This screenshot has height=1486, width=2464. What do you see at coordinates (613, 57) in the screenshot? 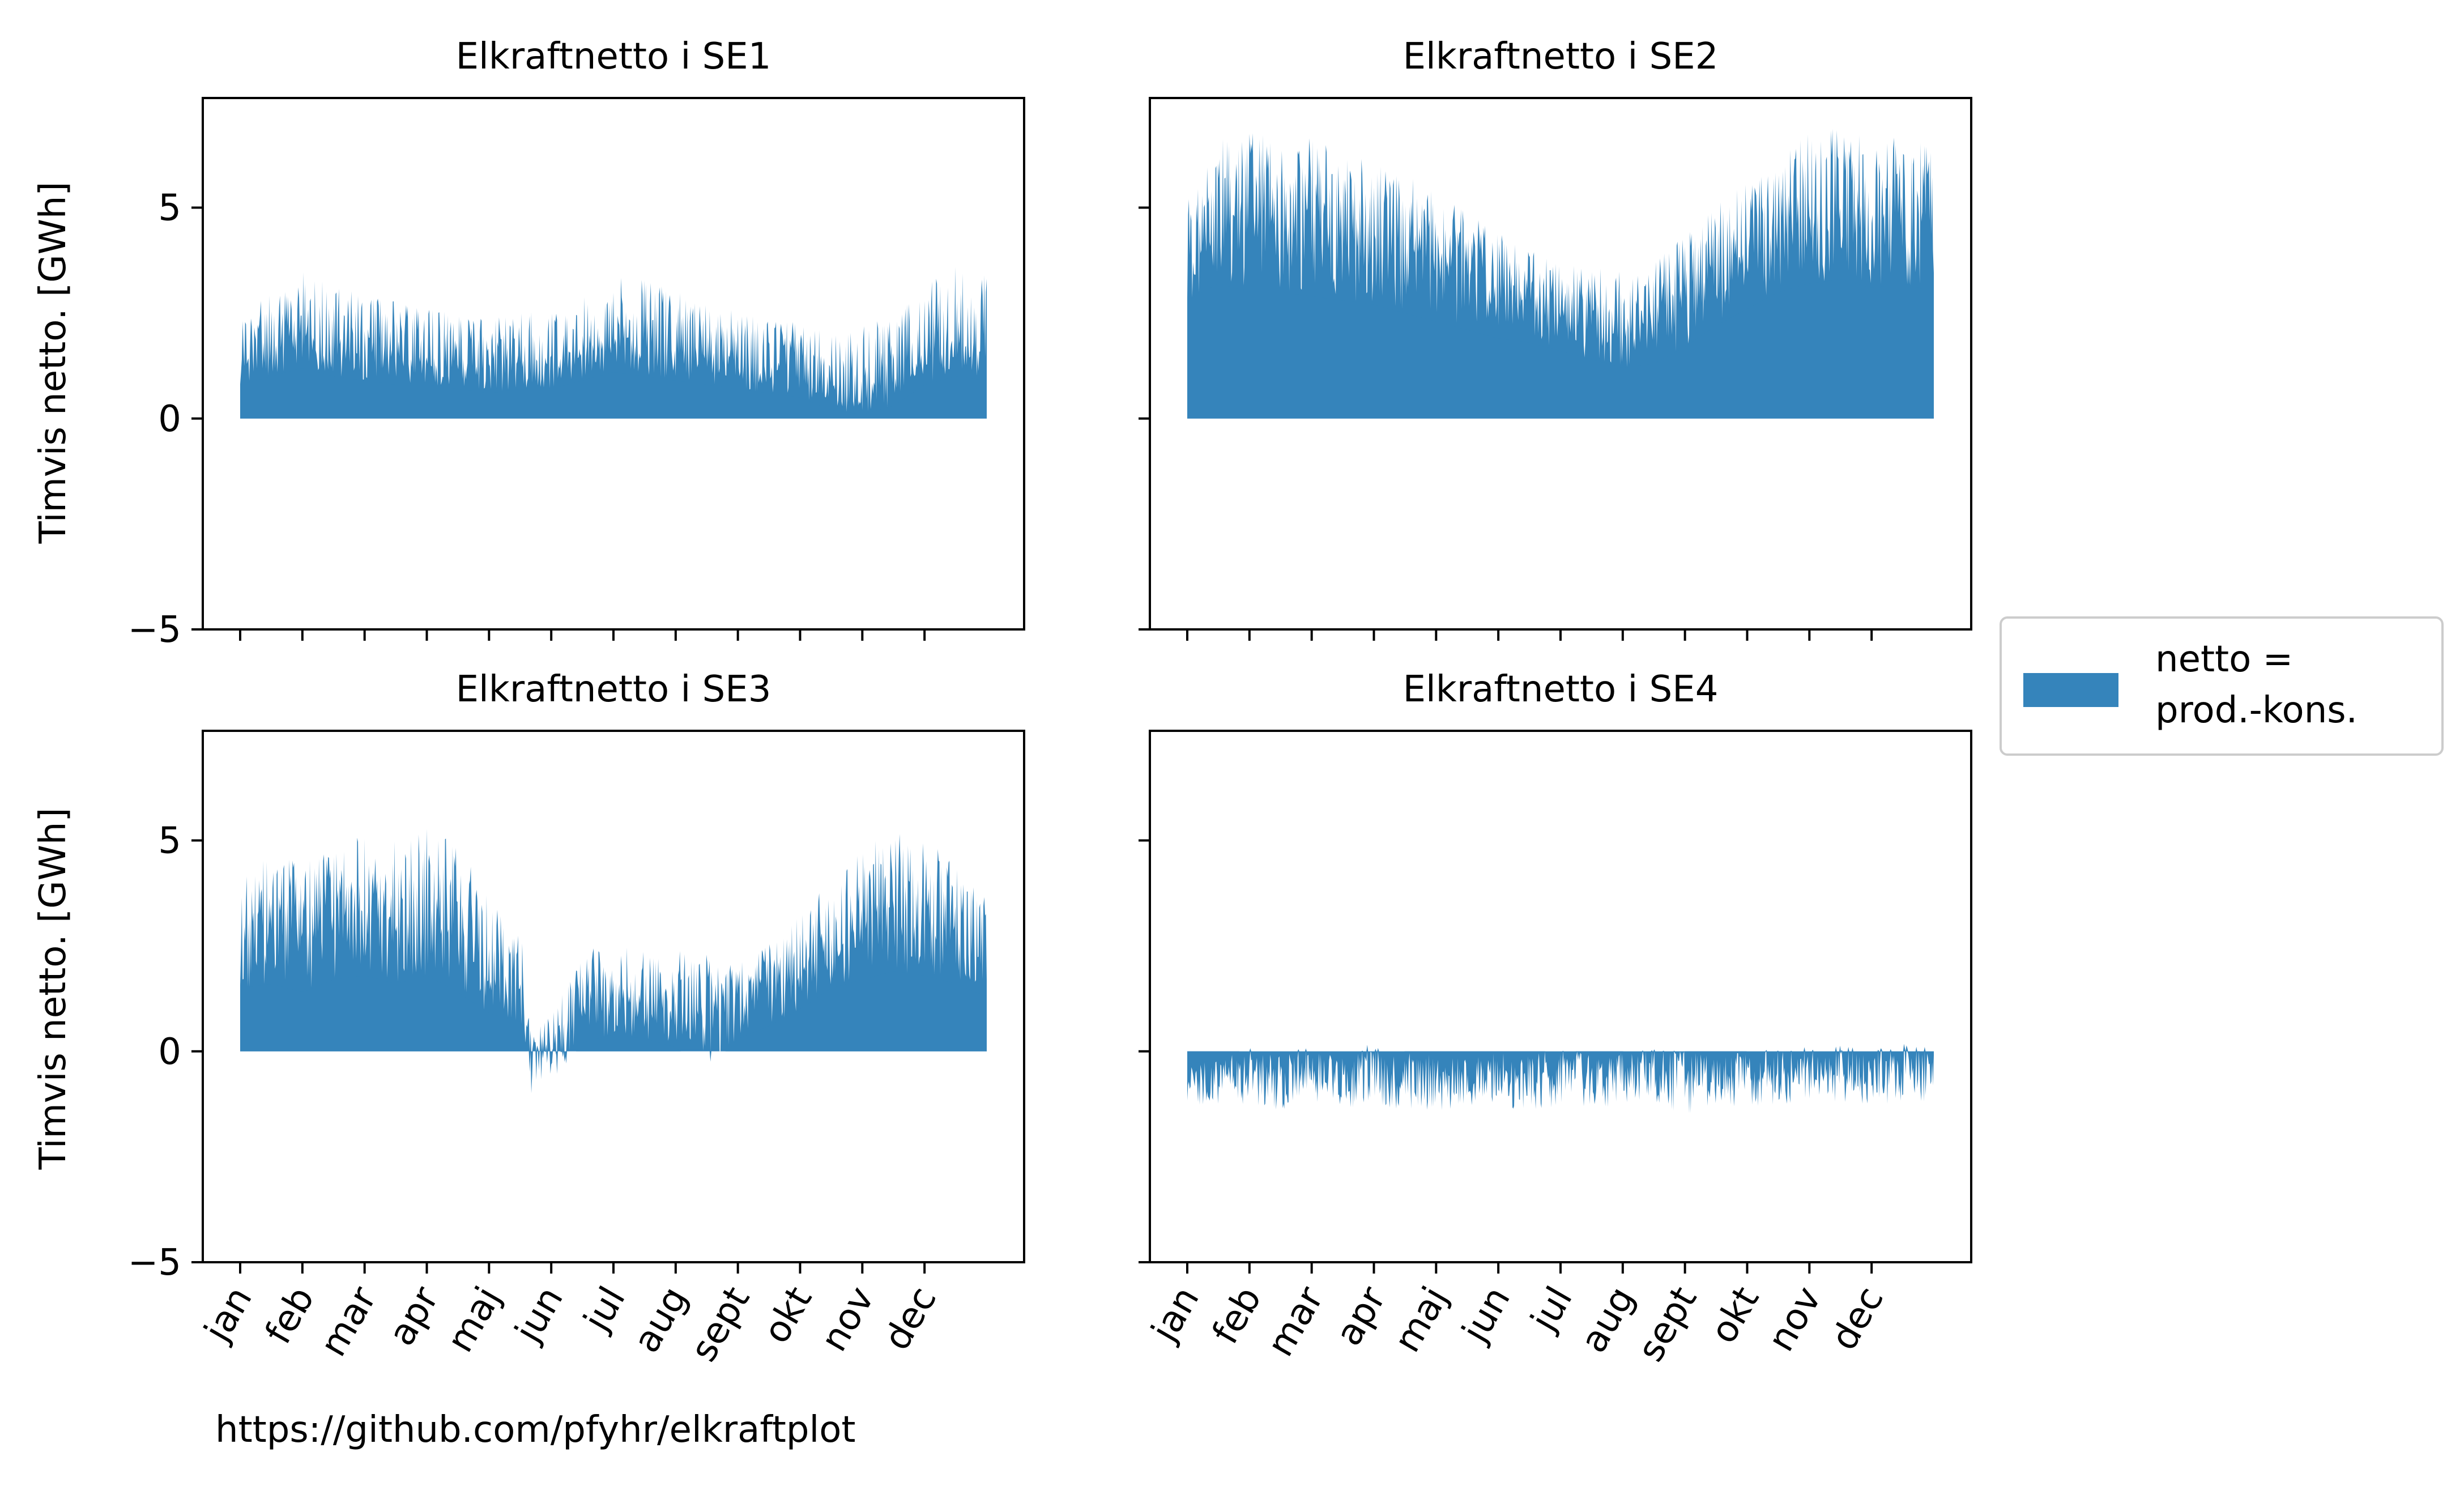
I see `subplot-title: Elkraftnetto i SE1` at bounding box center [613, 57].